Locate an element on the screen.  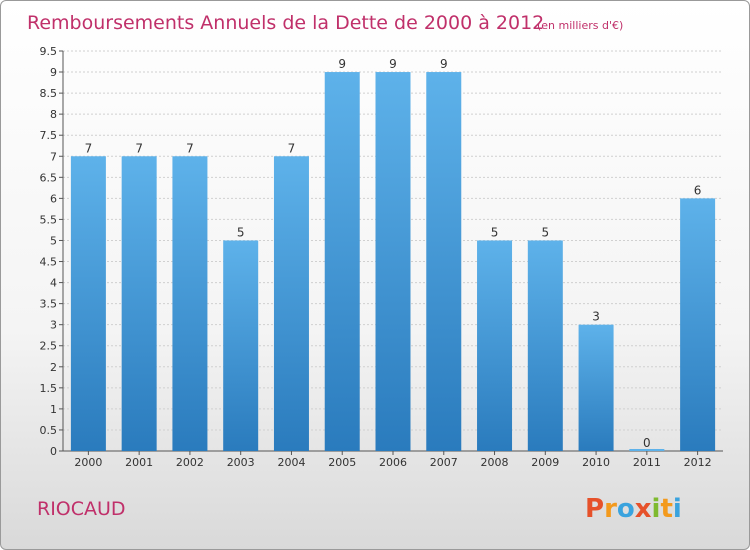
y-tick-label: 4 is located at coordinates (53, 283).